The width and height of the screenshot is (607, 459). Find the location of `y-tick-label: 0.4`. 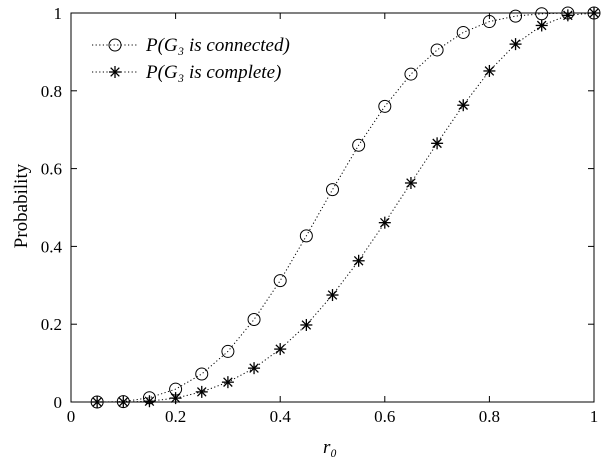

y-tick-label: 0.4 is located at coordinates (52, 246).